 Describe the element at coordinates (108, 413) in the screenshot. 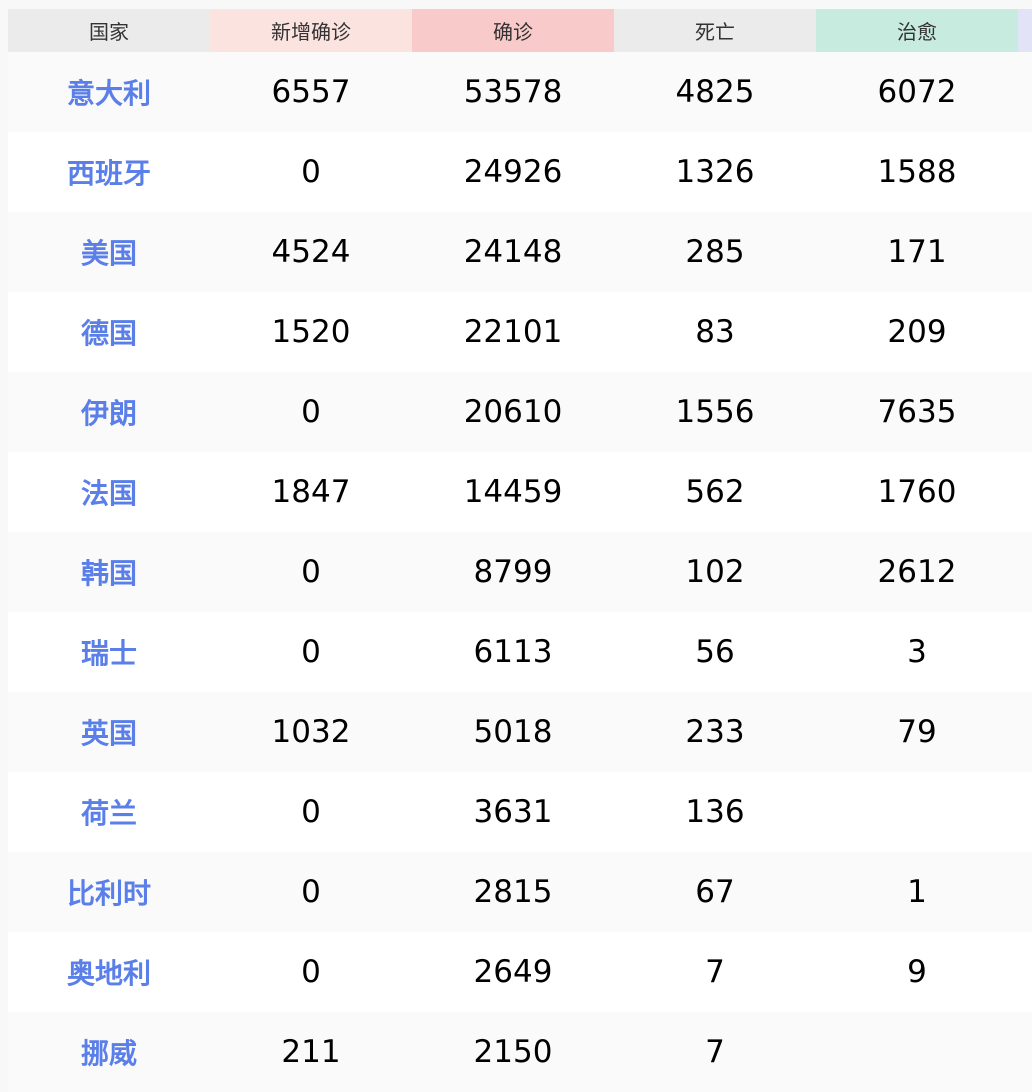

I see `cell-country: 伊朗` at that location.